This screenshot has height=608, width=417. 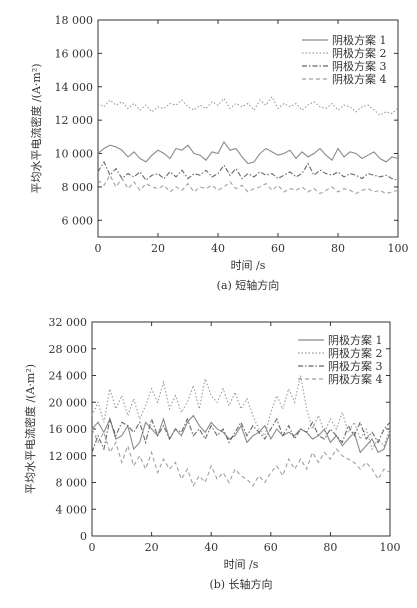 I want to click on chart-b-legend-label-3: 阴极方案 3, so click(x=355, y=366).